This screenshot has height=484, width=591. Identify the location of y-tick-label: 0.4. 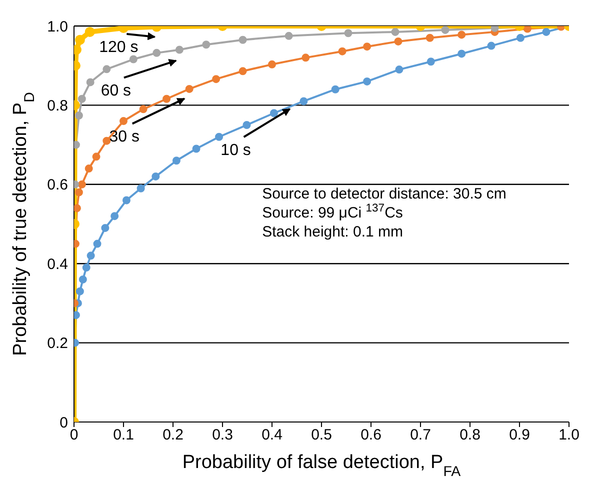
(57, 264).